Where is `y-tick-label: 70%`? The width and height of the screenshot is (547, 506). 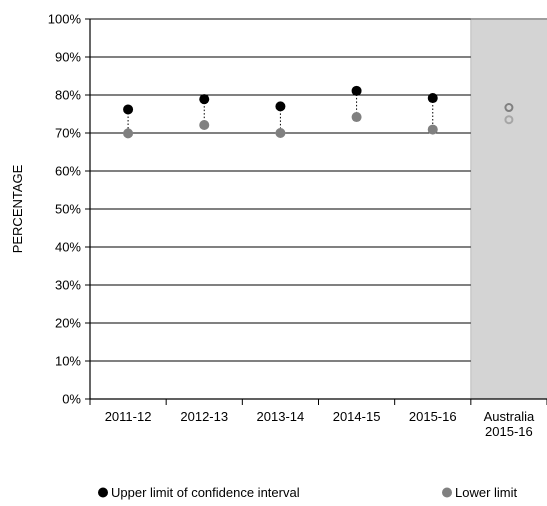 y-tick-label: 70% is located at coordinates (68, 133).